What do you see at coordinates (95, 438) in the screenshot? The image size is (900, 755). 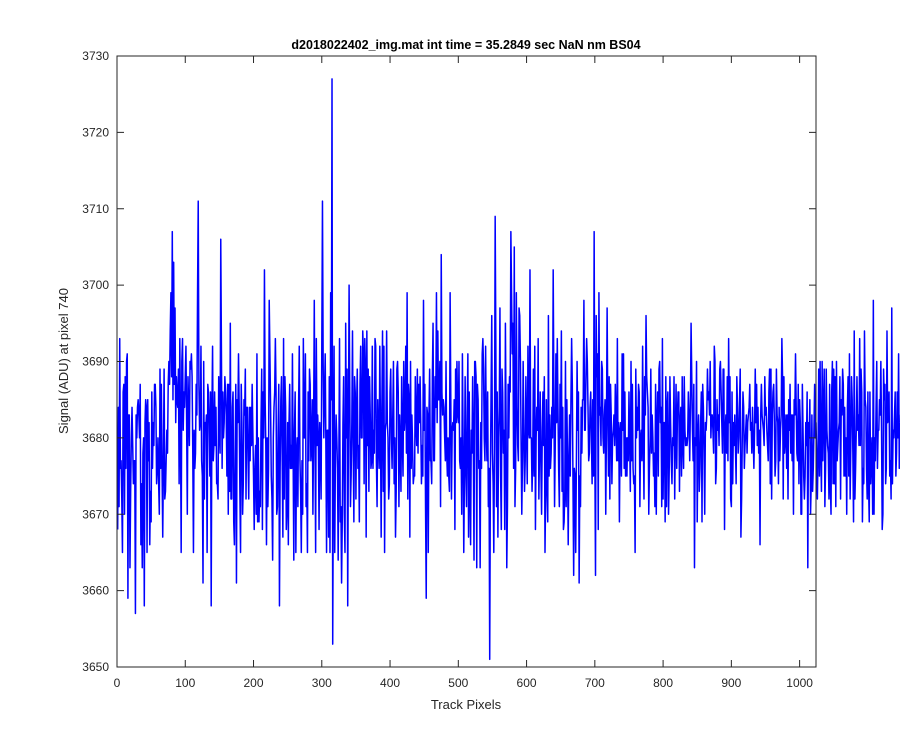 I see `y-tick-label-3: 3680` at bounding box center [95, 438].